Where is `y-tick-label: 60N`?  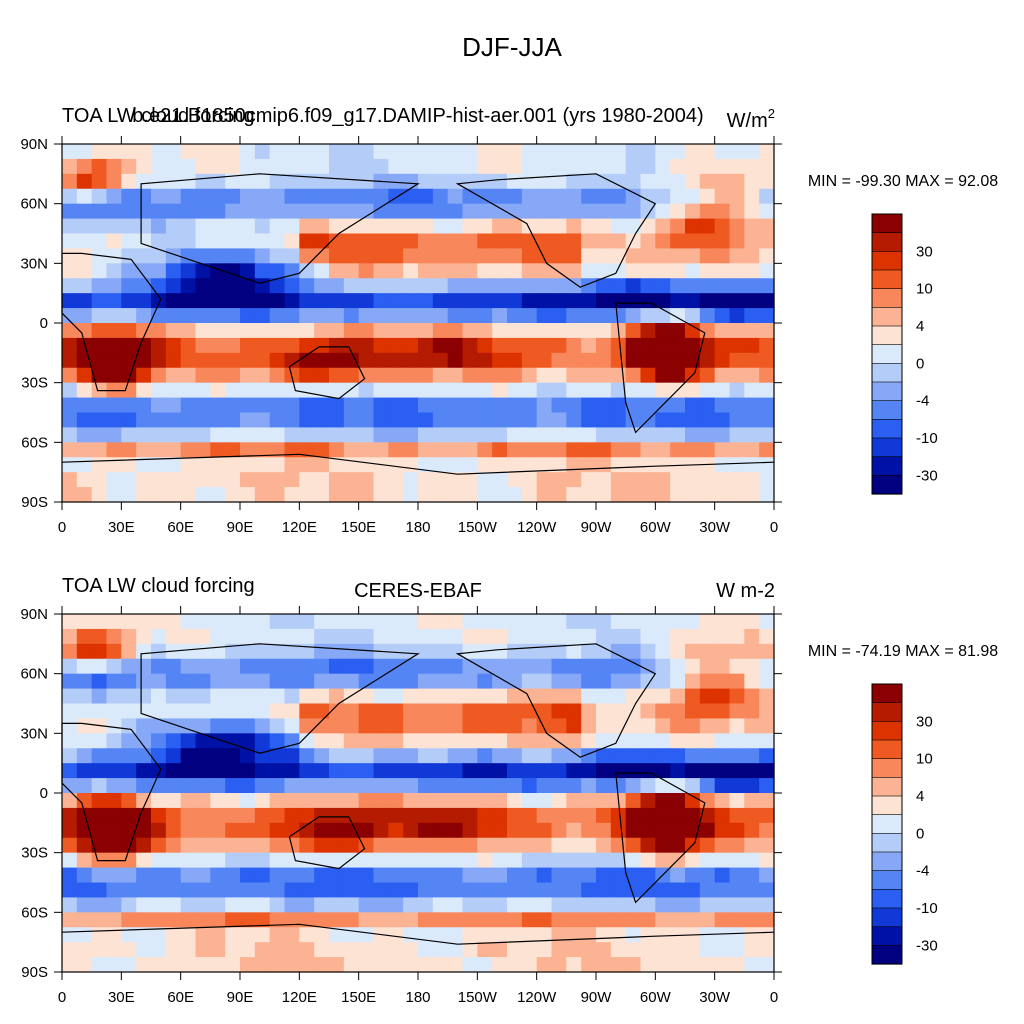 y-tick-label: 60N is located at coordinates (34, 204).